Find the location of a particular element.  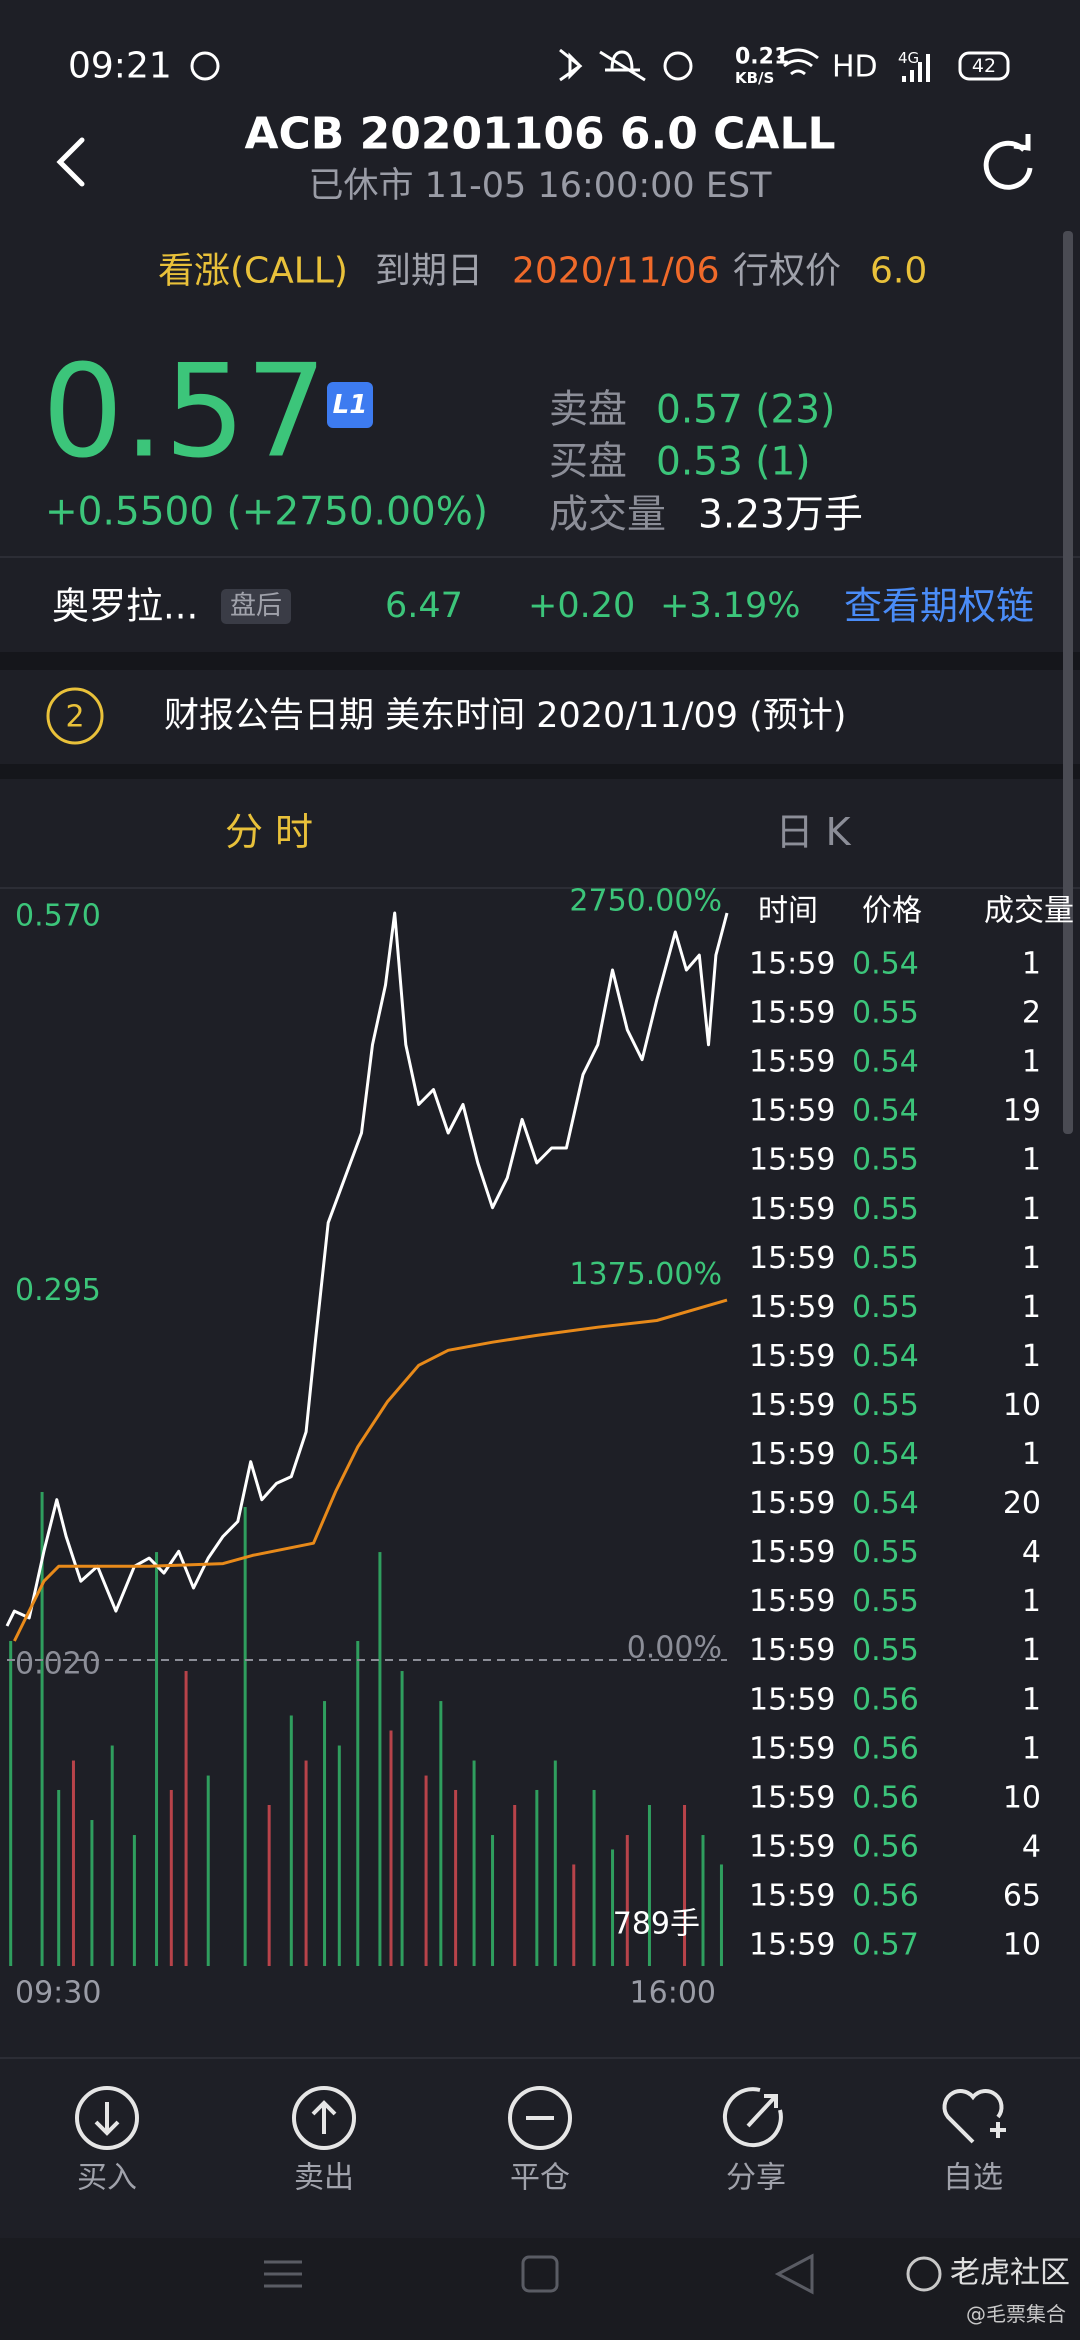

y2-tick-label: 1375.00% is located at coordinates (645, 1274).